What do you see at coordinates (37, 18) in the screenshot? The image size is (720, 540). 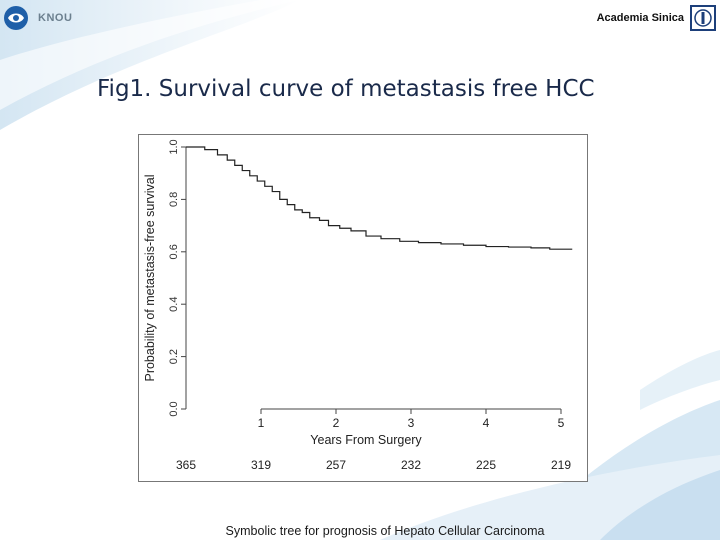 I see `header-left: KNOU` at bounding box center [37, 18].